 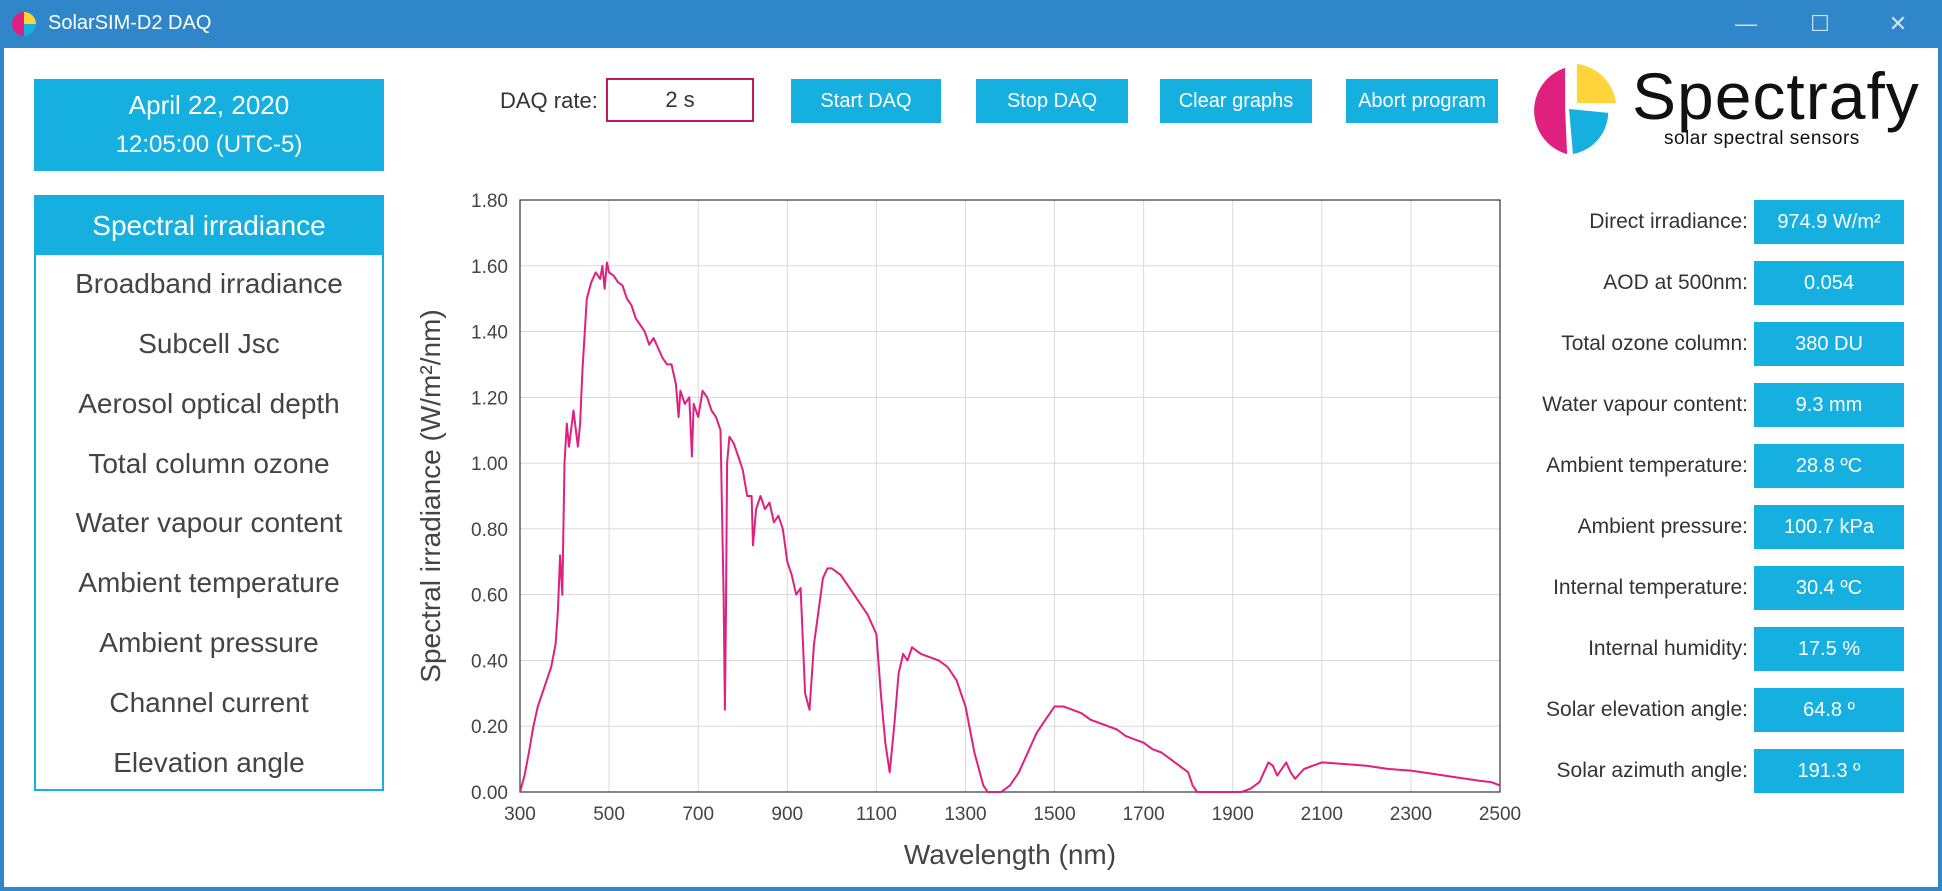 What do you see at coordinates (209, 283) in the screenshot?
I see `menu-item-broadband-irradiance: Broadband irradiance` at bounding box center [209, 283].